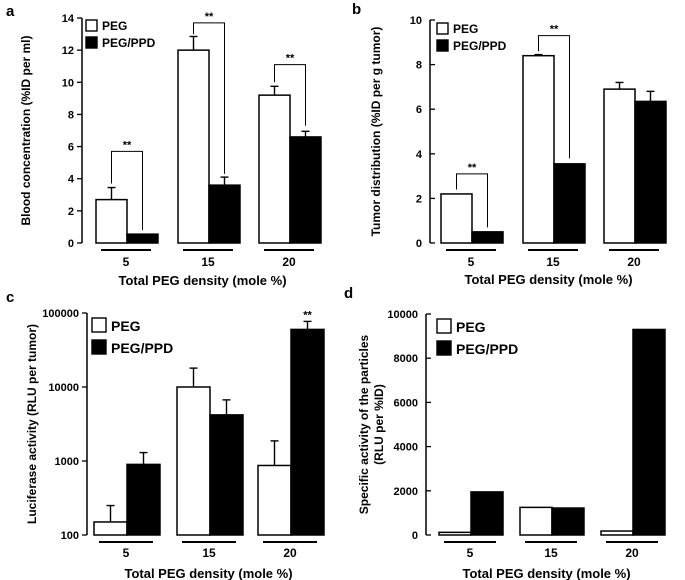 The height and width of the screenshot is (580, 685). Describe the element at coordinates (356, 9) in the screenshot. I see `panel-letter-b: b` at that location.